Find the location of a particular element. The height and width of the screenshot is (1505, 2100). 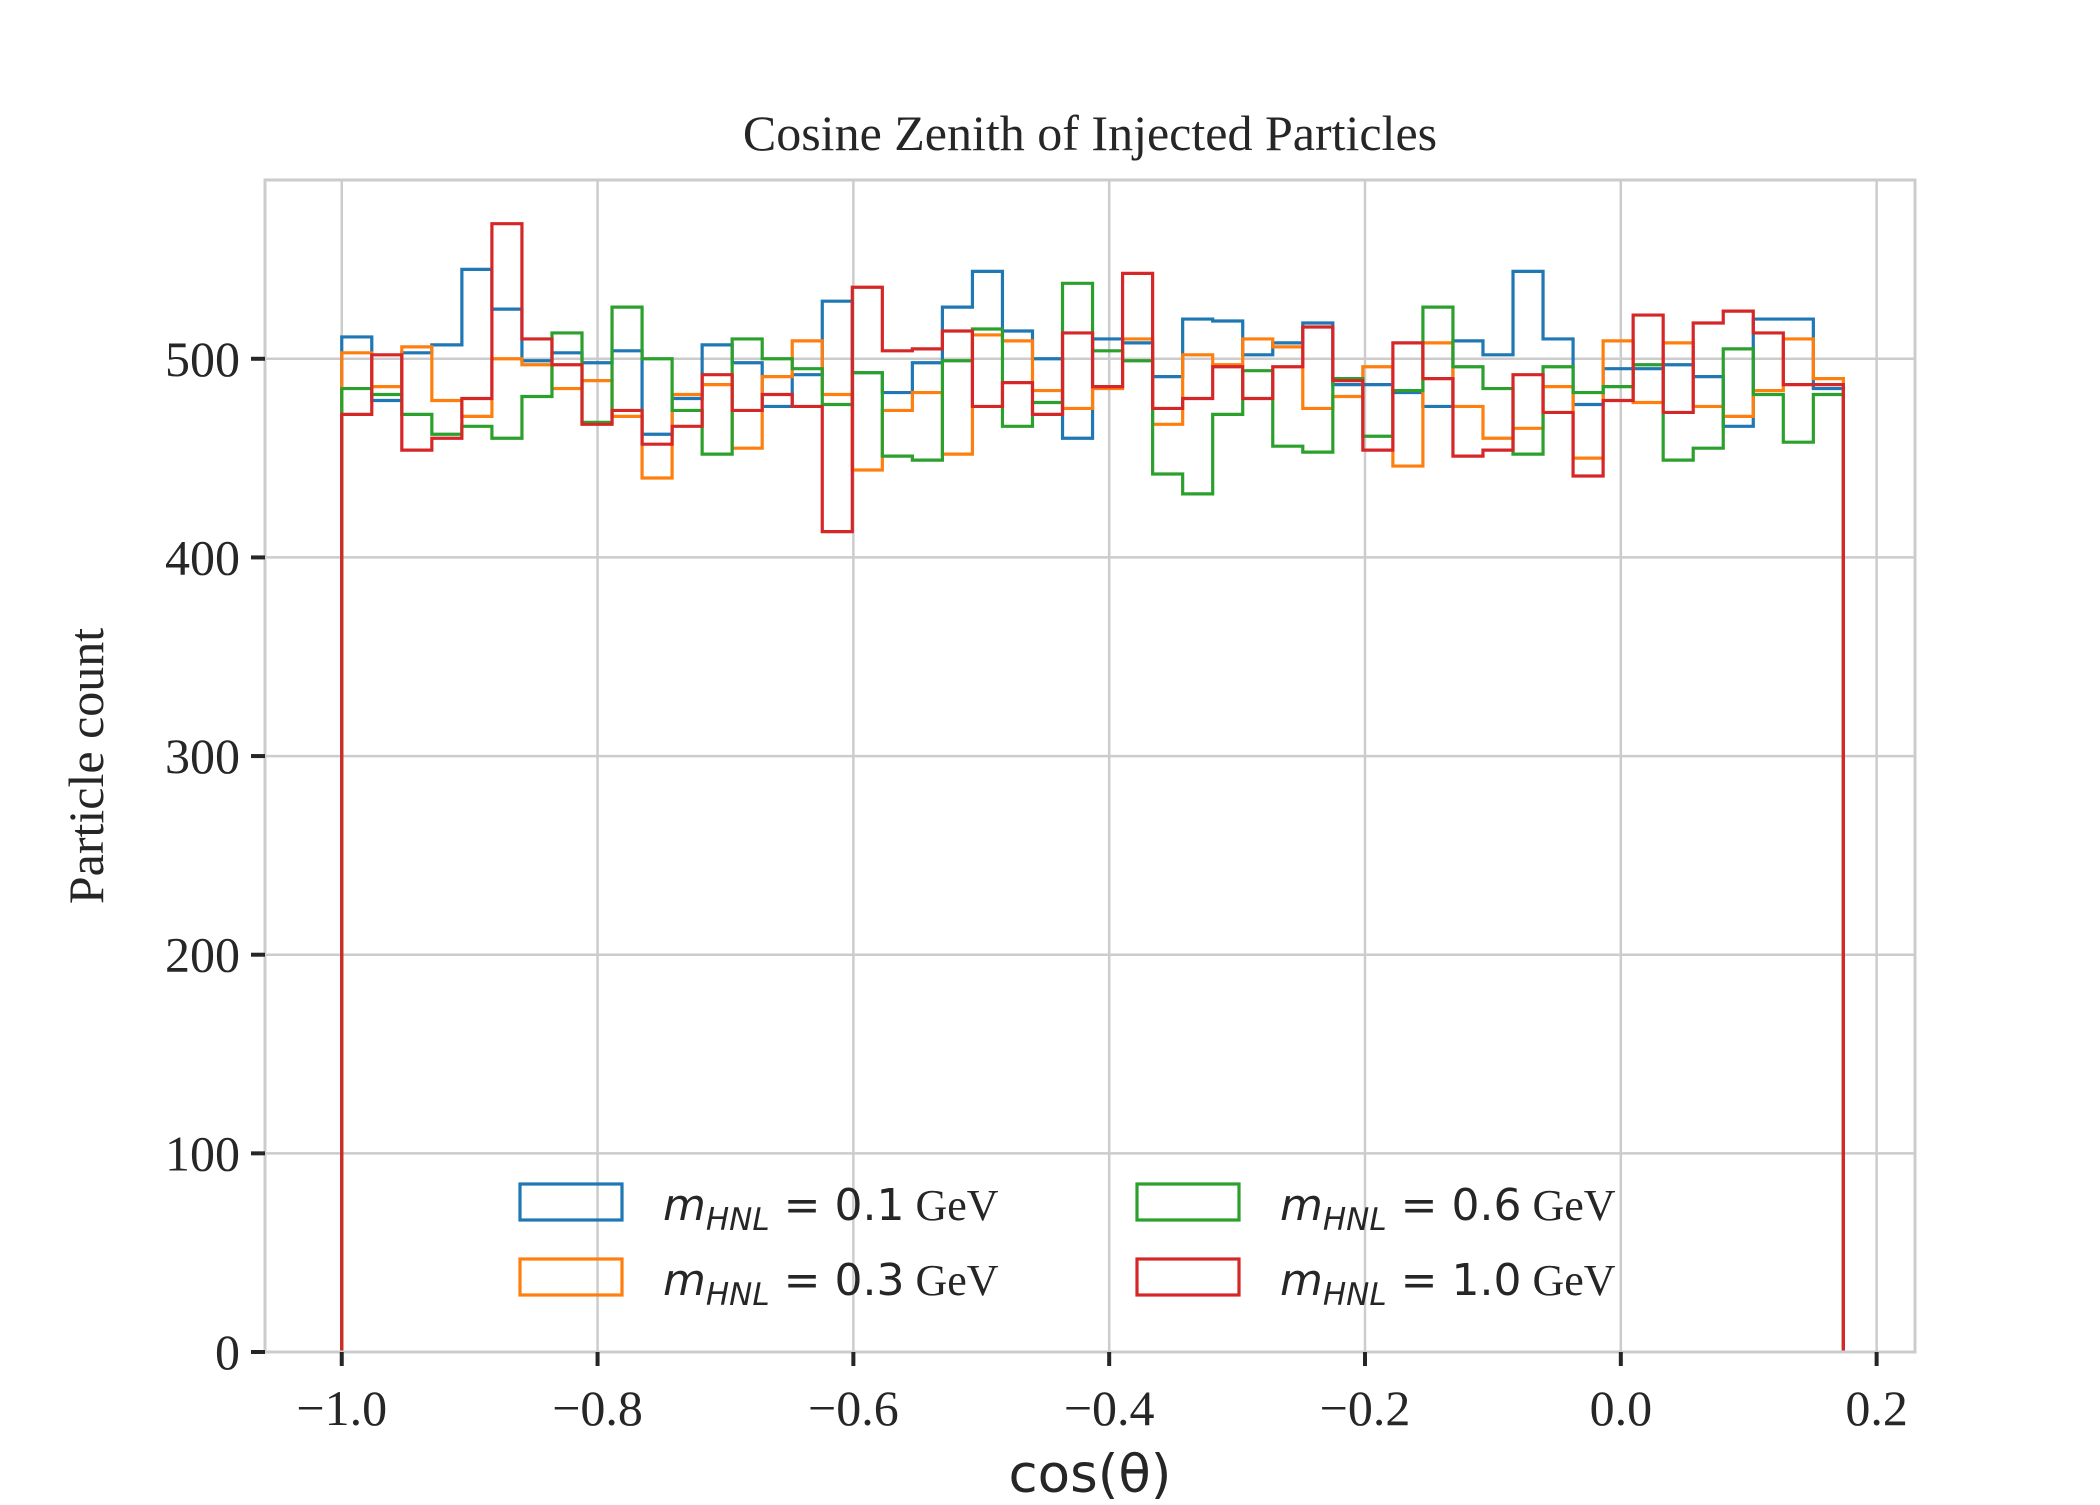

x-tick-label: −0.4 is located at coordinates (1109, 1408).